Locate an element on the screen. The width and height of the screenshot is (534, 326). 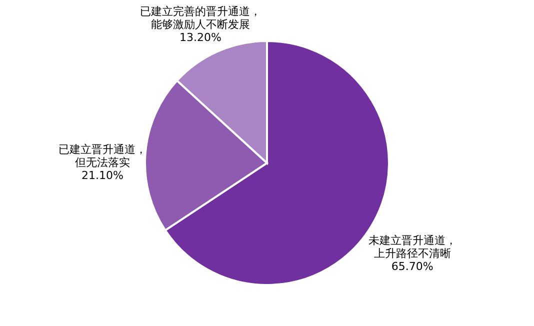
data-label: 21.10% is located at coordinates (103, 175).